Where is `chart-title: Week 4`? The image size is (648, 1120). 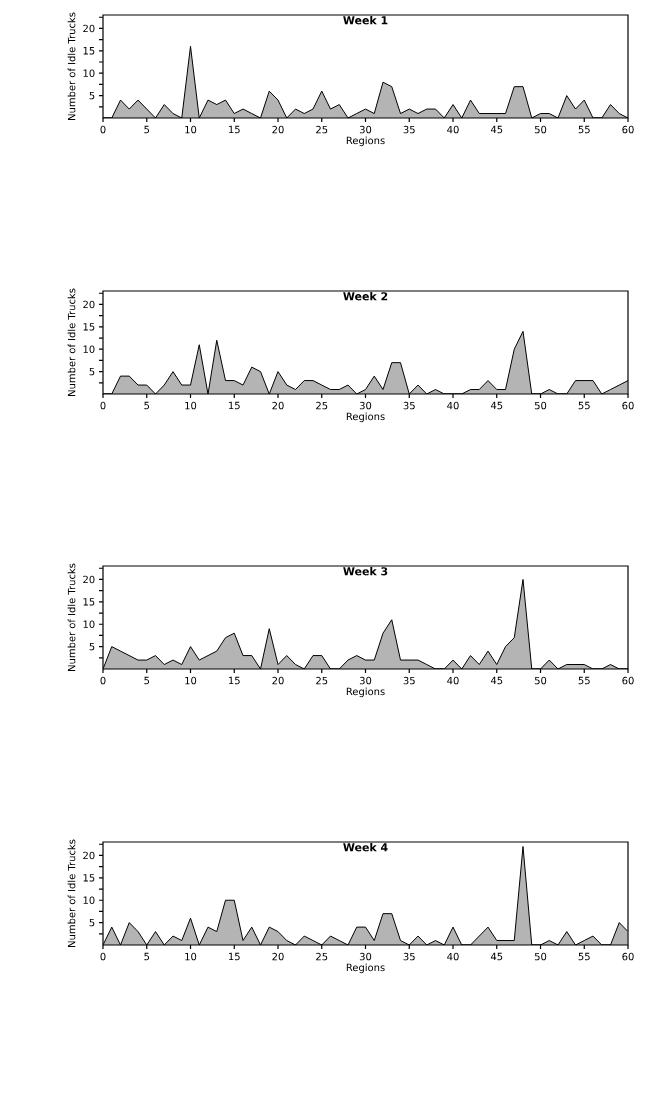 chart-title: Week 4 is located at coordinates (365, 847).